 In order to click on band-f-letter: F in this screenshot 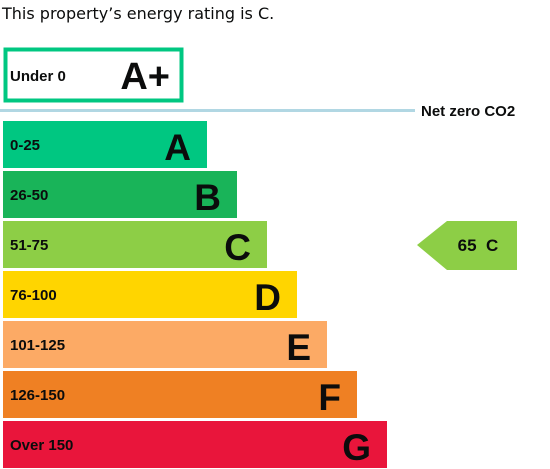, I will do `click(329, 397)`.